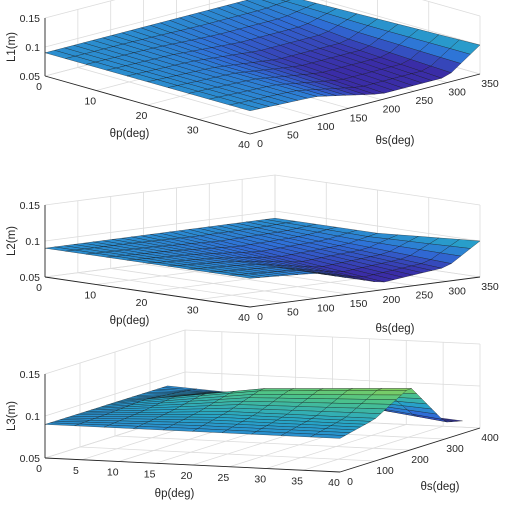  Describe the element at coordinates (293, 135) in the screenshot. I see `y-tick-label: 50` at that location.